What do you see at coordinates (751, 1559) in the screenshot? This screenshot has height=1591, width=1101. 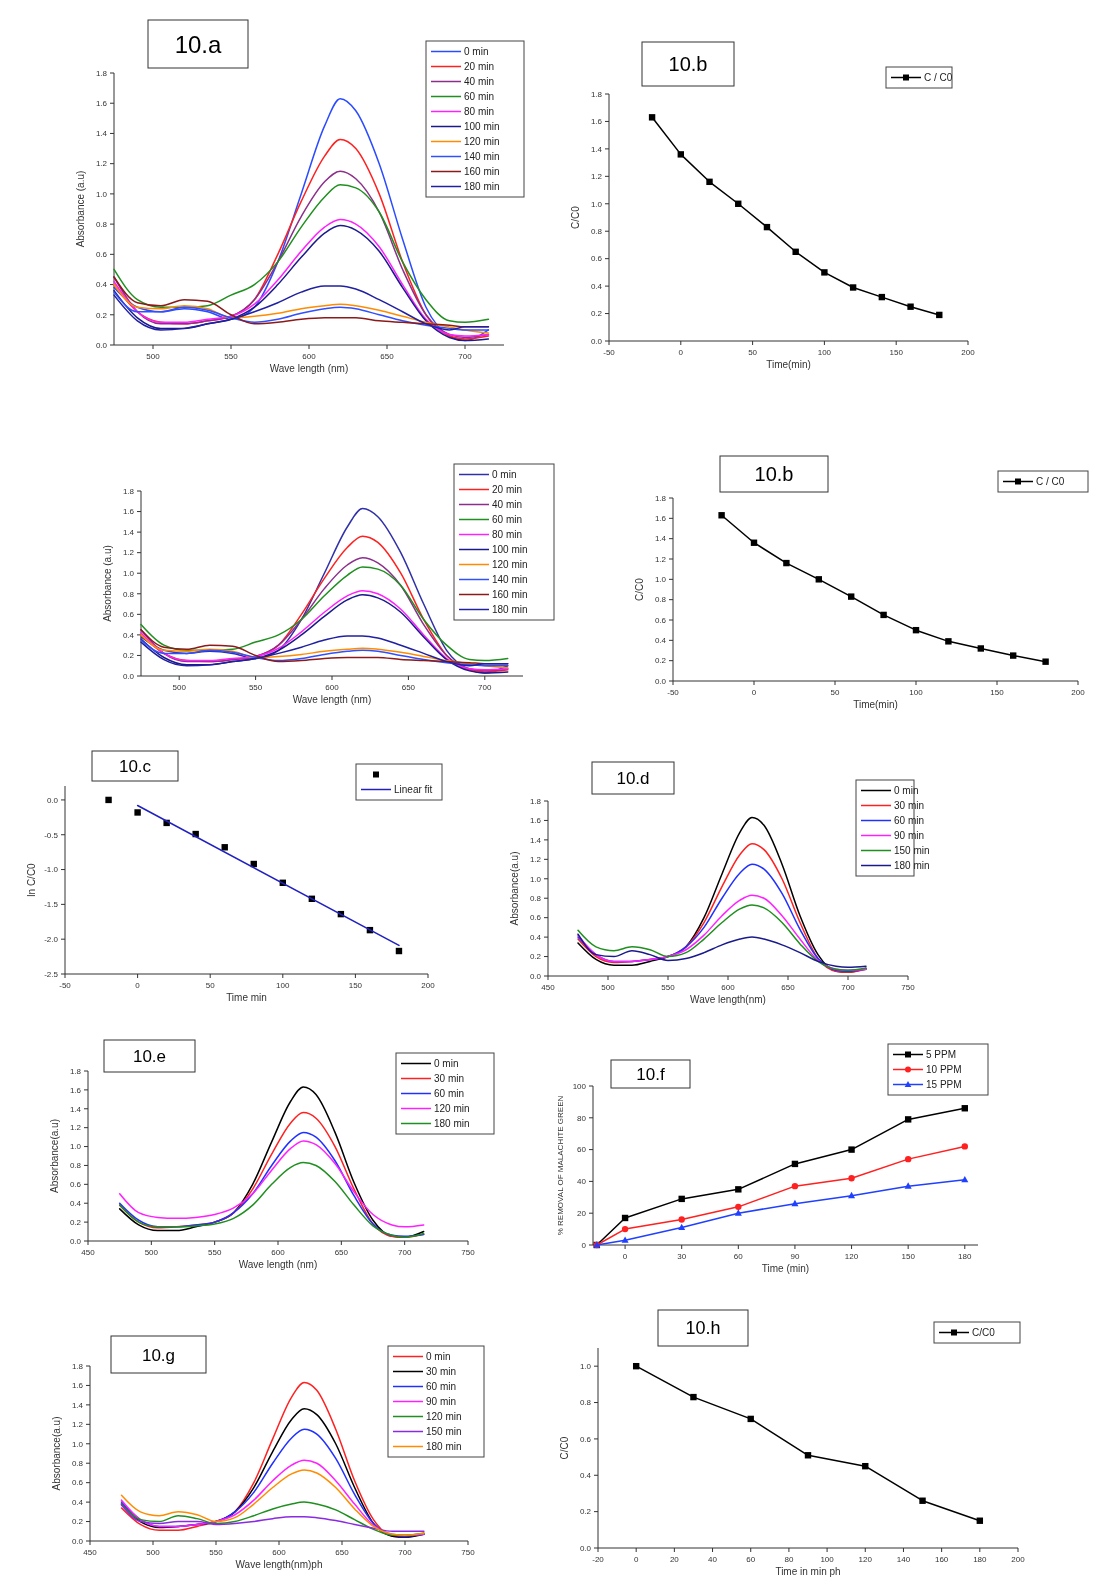 I see `x-tick-label: 60` at bounding box center [751, 1559].